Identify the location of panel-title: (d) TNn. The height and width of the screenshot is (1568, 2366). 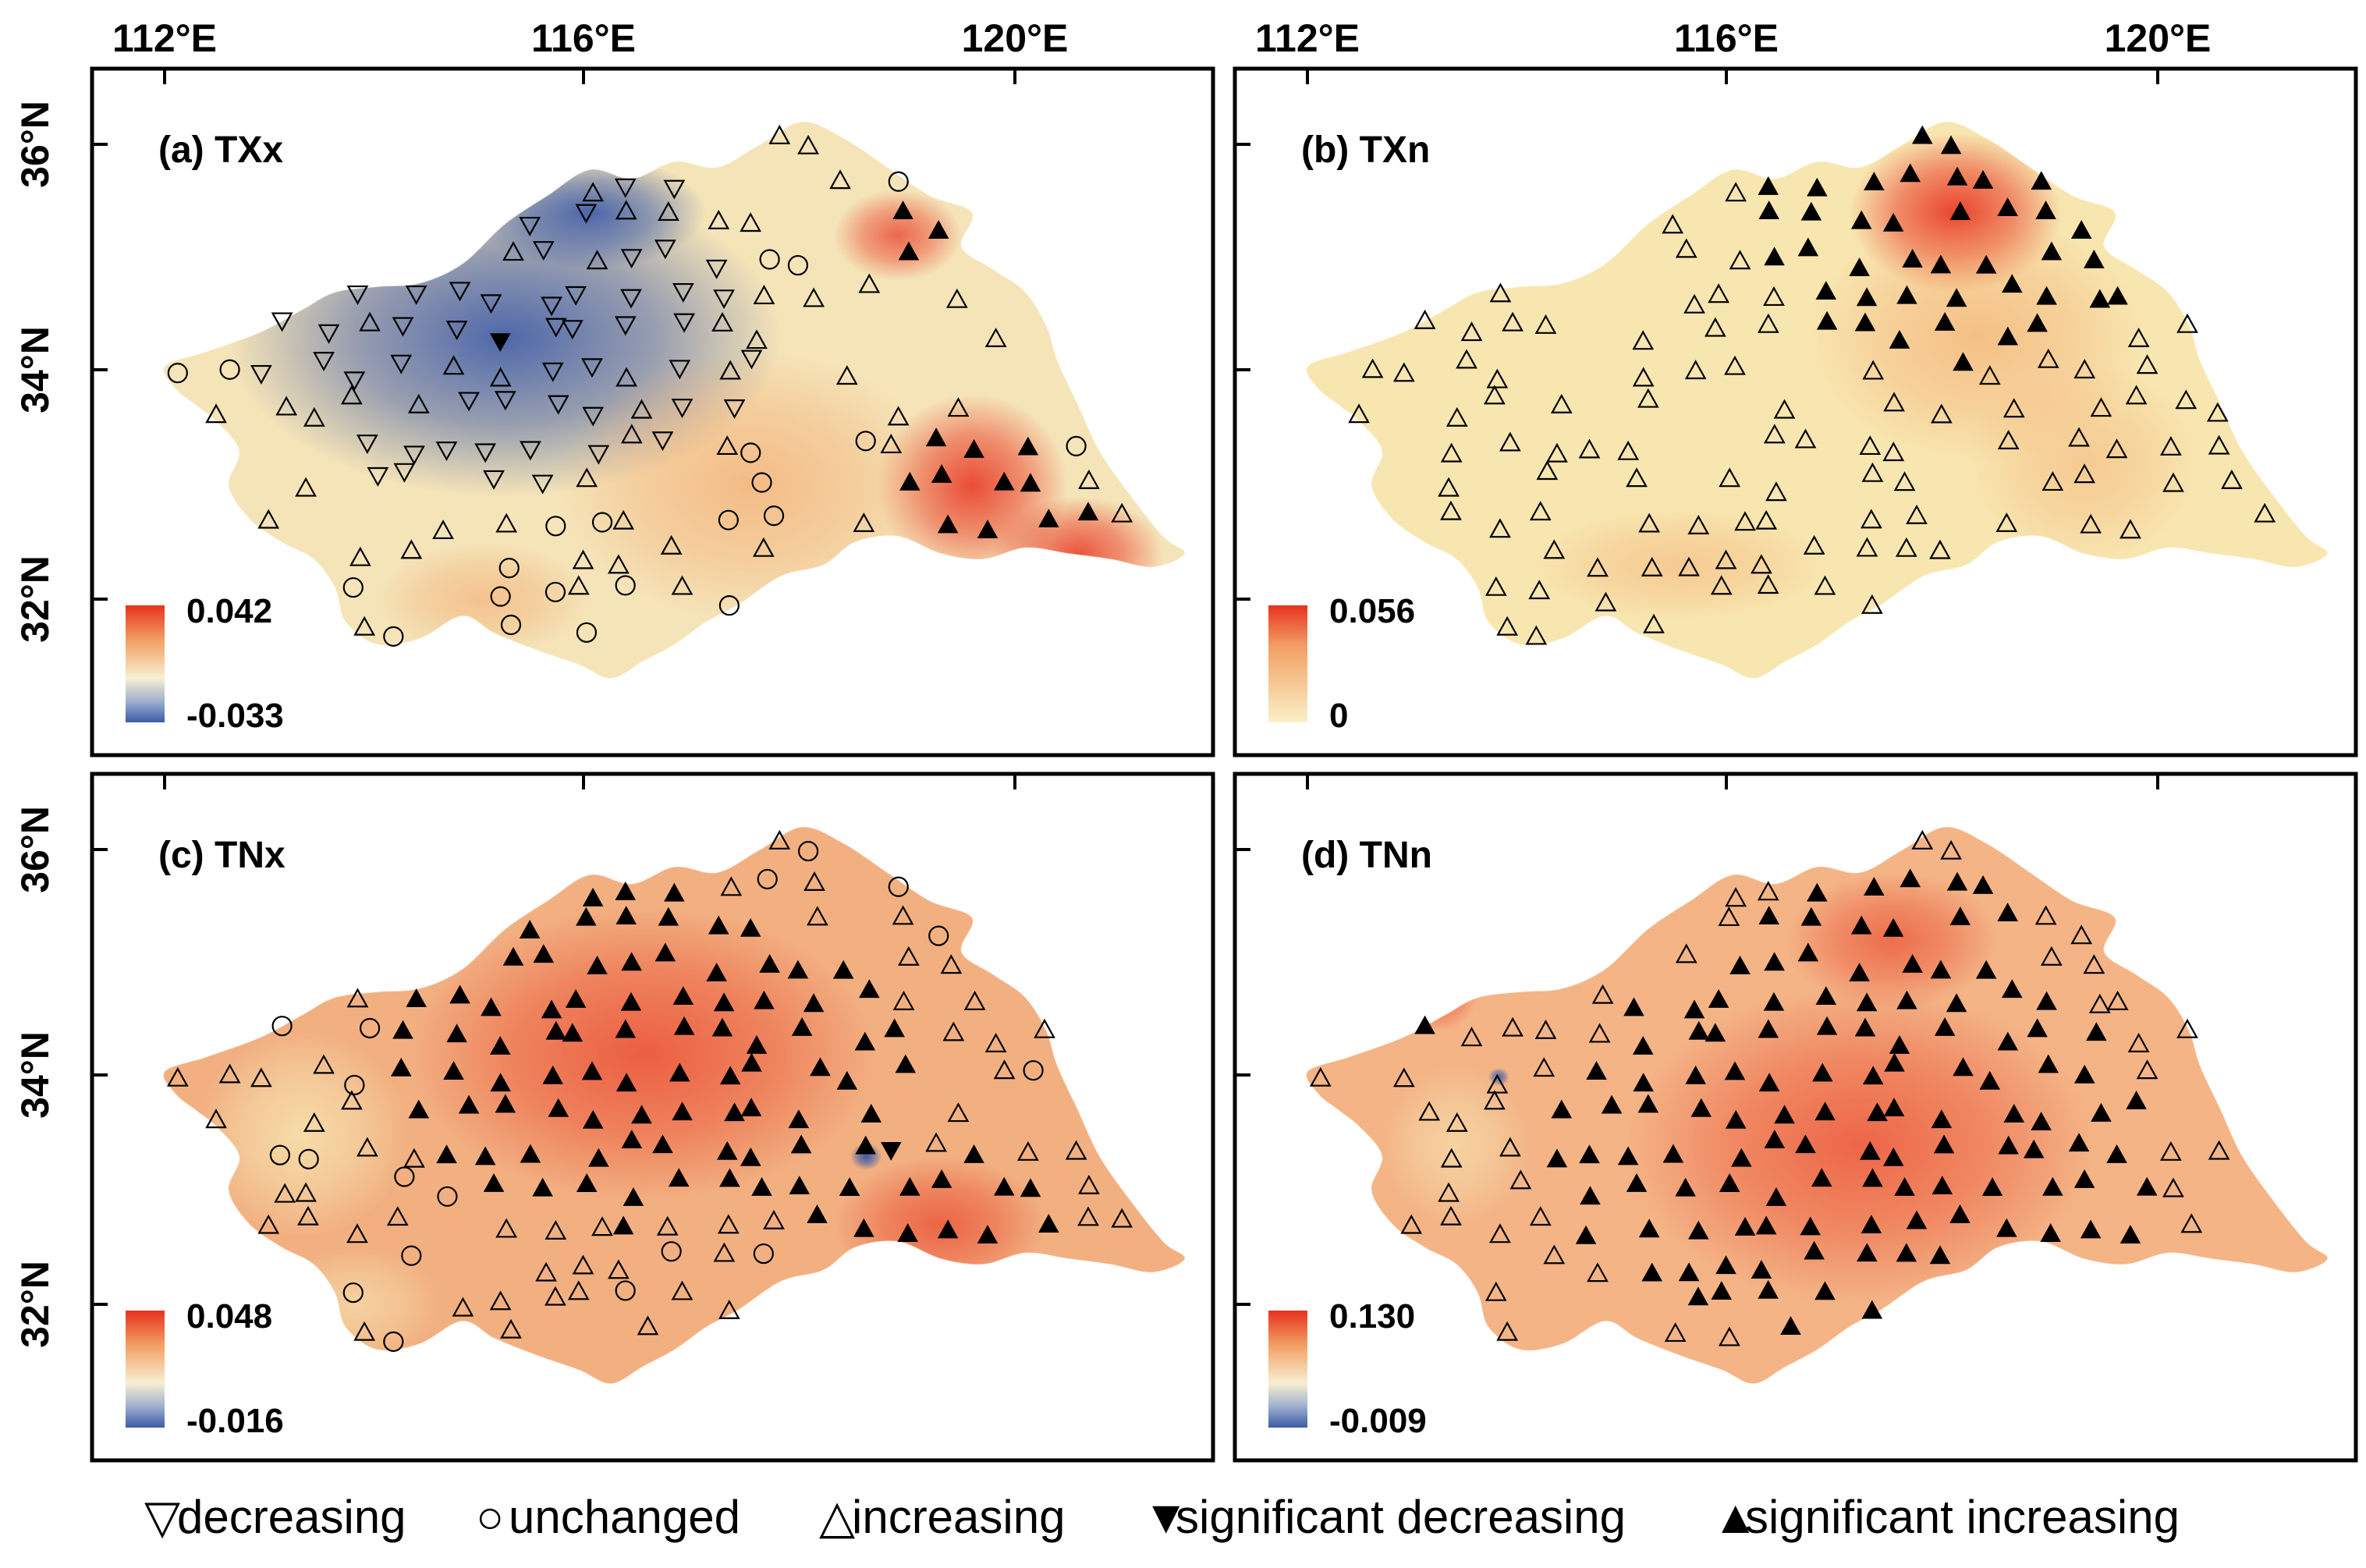
(1367, 855).